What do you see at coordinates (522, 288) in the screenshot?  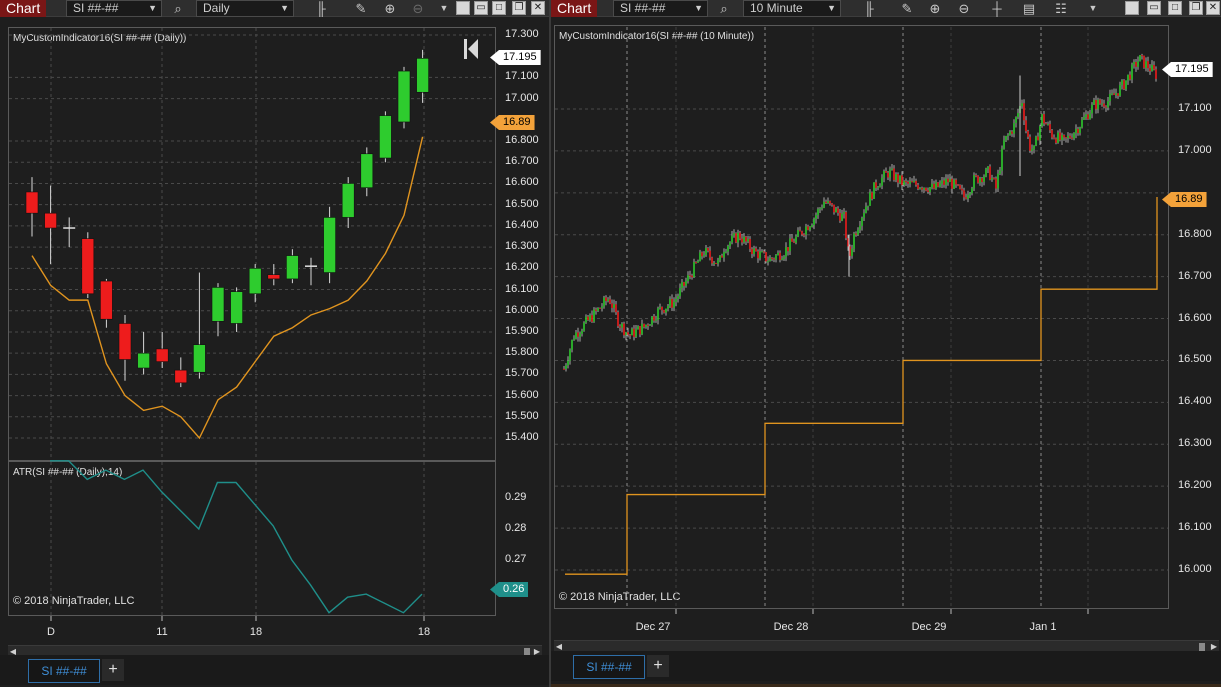 I see `axis-tick-label: 16.100` at bounding box center [522, 288].